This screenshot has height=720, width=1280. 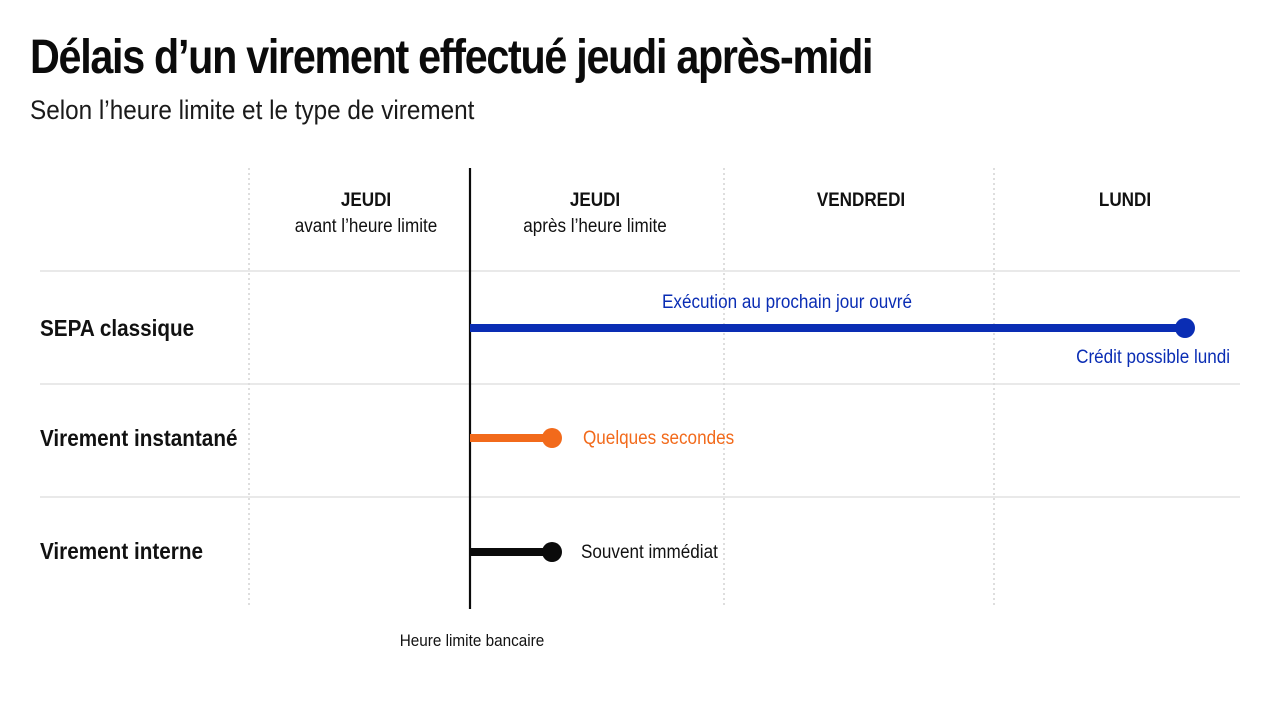 What do you see at coordinates (787, 302) in the screenshot?
I see `sepa-top-note: Exécution au prochain jour ouvré` at bounding box center [787, 302].